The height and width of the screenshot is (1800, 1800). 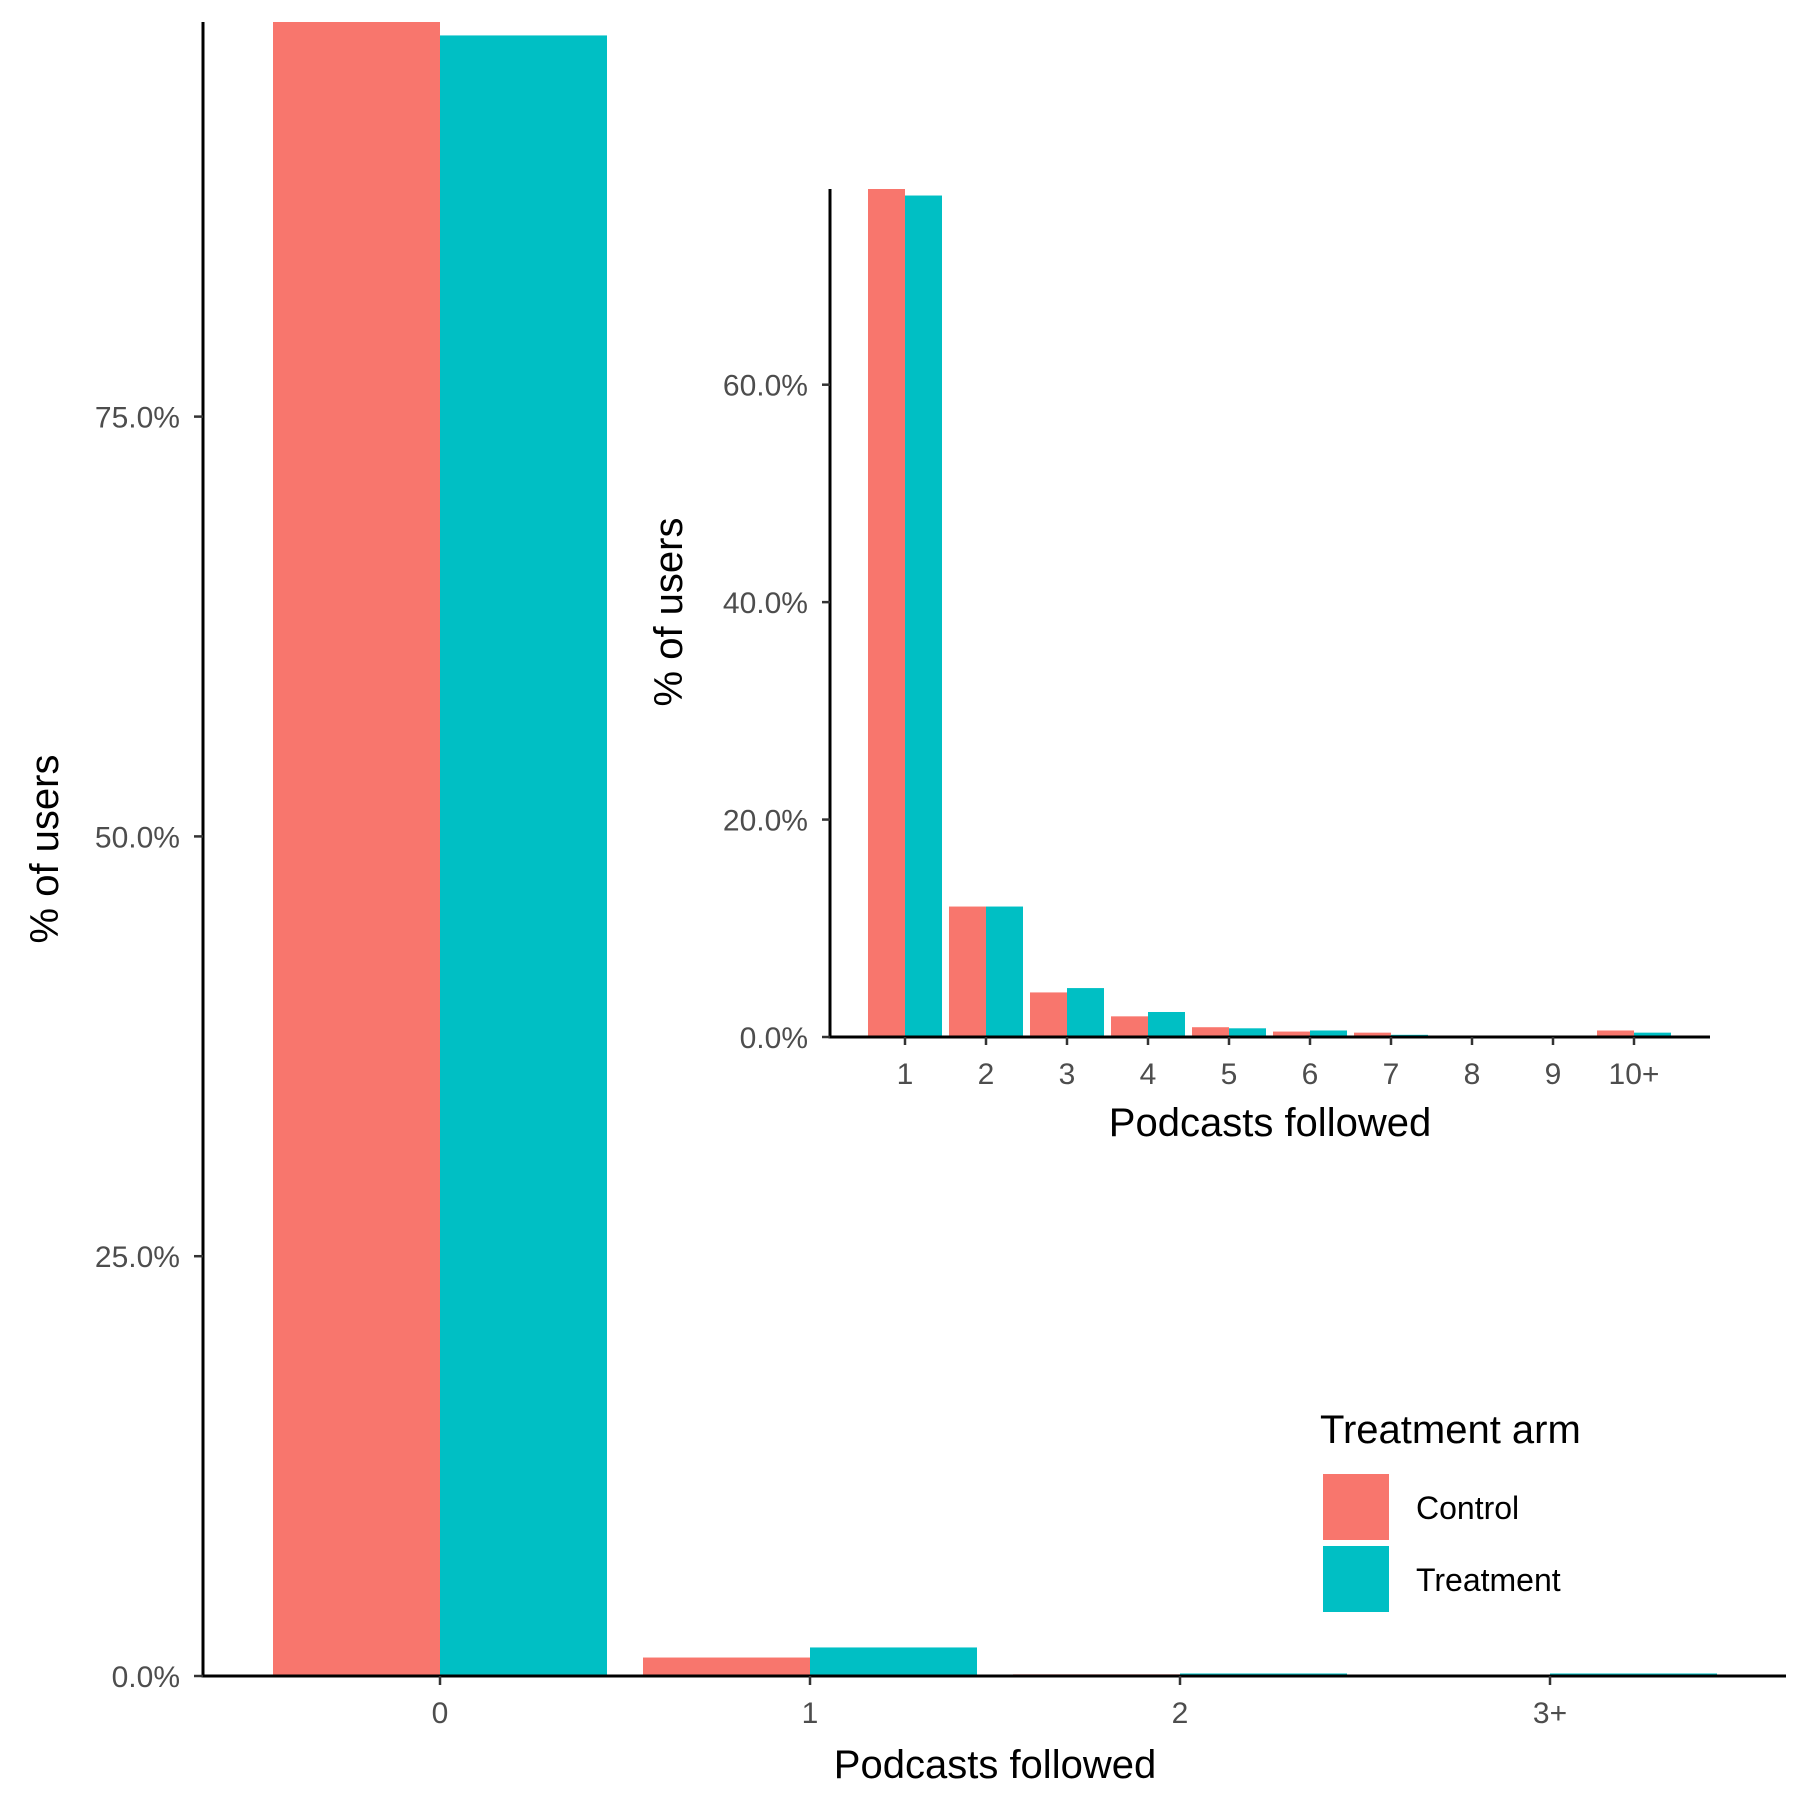 What do you see at coordinates (1553, 1074) in the screenshot?
I see `inset-x-tick-label: 9` at bounding box center [1553, 1074].